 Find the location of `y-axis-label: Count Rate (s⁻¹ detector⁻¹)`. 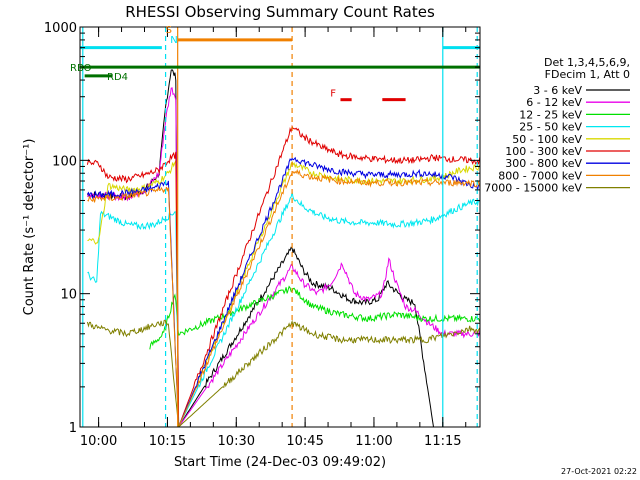

y-axis-label: Count Rate (s⁻¹ detector⁻¹) is located at coordinates (29, 227).